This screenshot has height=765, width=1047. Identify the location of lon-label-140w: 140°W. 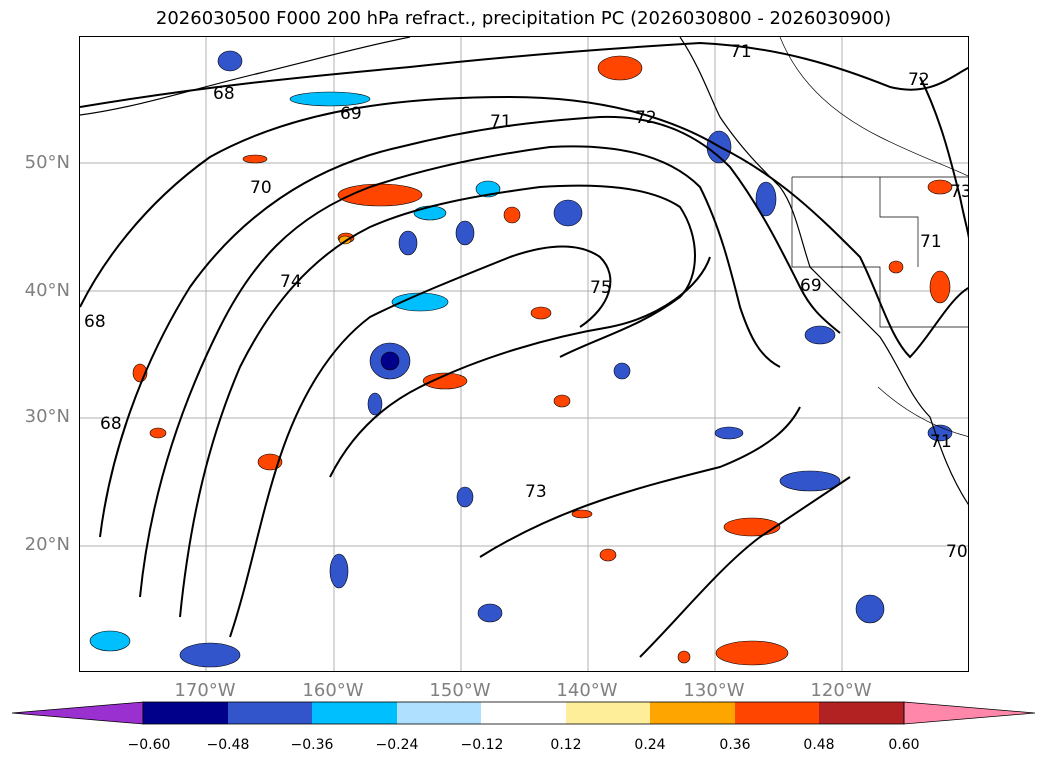
(587, 690).